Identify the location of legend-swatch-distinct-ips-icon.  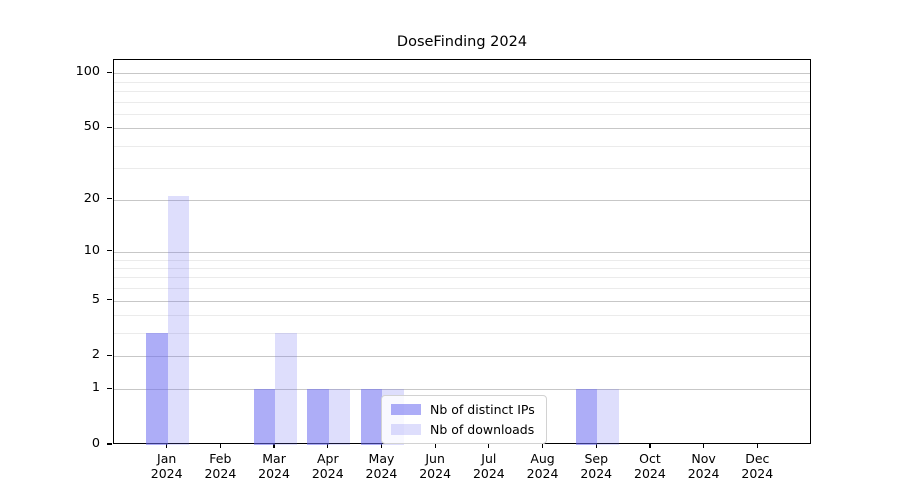
(406, 409).